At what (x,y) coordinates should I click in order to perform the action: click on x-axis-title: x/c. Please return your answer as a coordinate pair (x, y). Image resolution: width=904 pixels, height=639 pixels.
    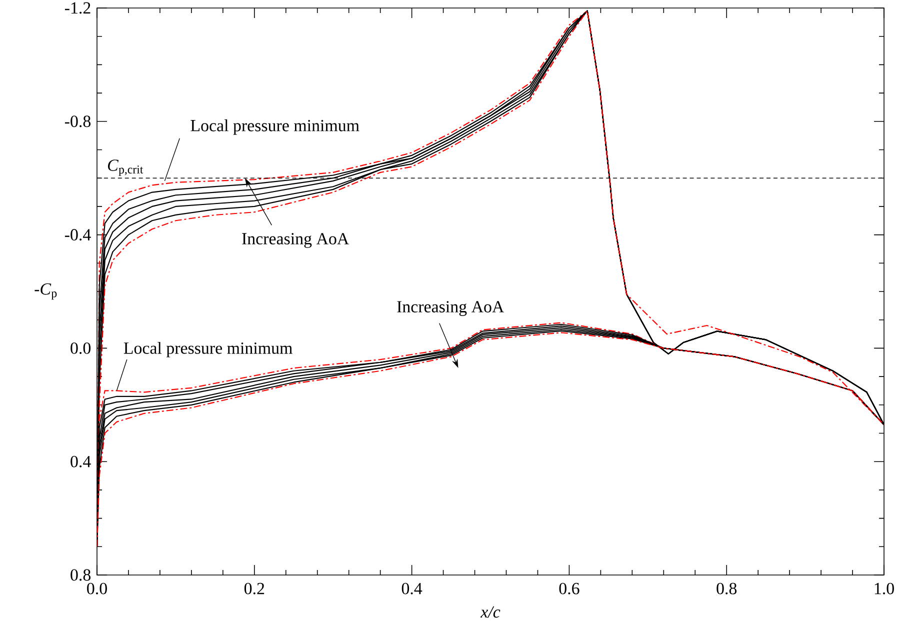
    Looking at the image, I should click on (490, 612).